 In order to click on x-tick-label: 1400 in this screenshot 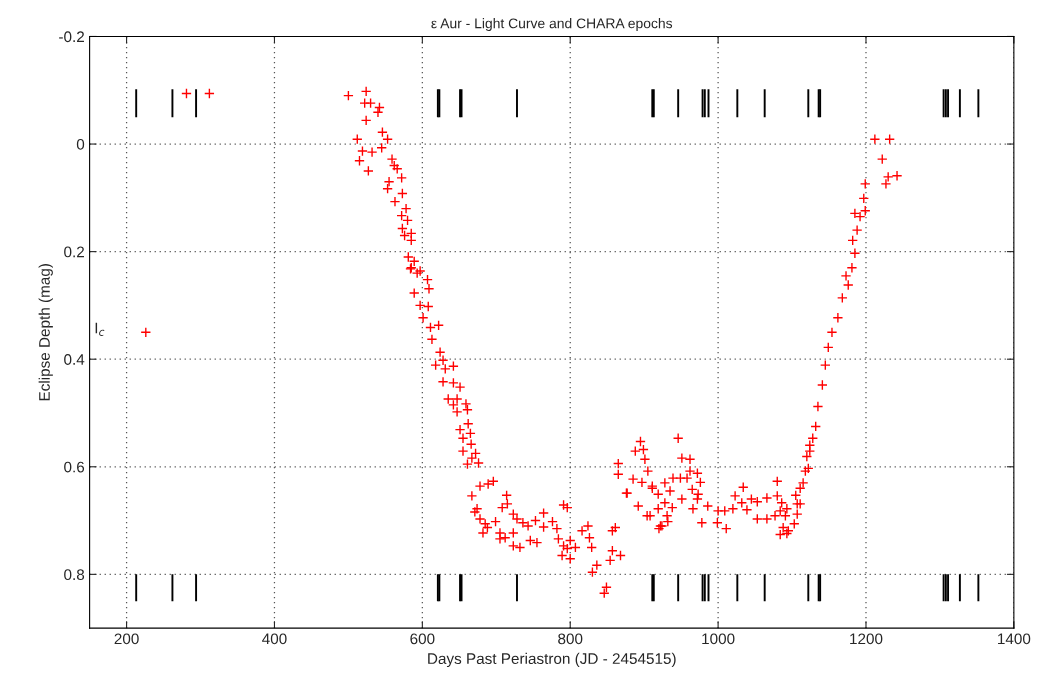, I will do `click(1014, 639)`.